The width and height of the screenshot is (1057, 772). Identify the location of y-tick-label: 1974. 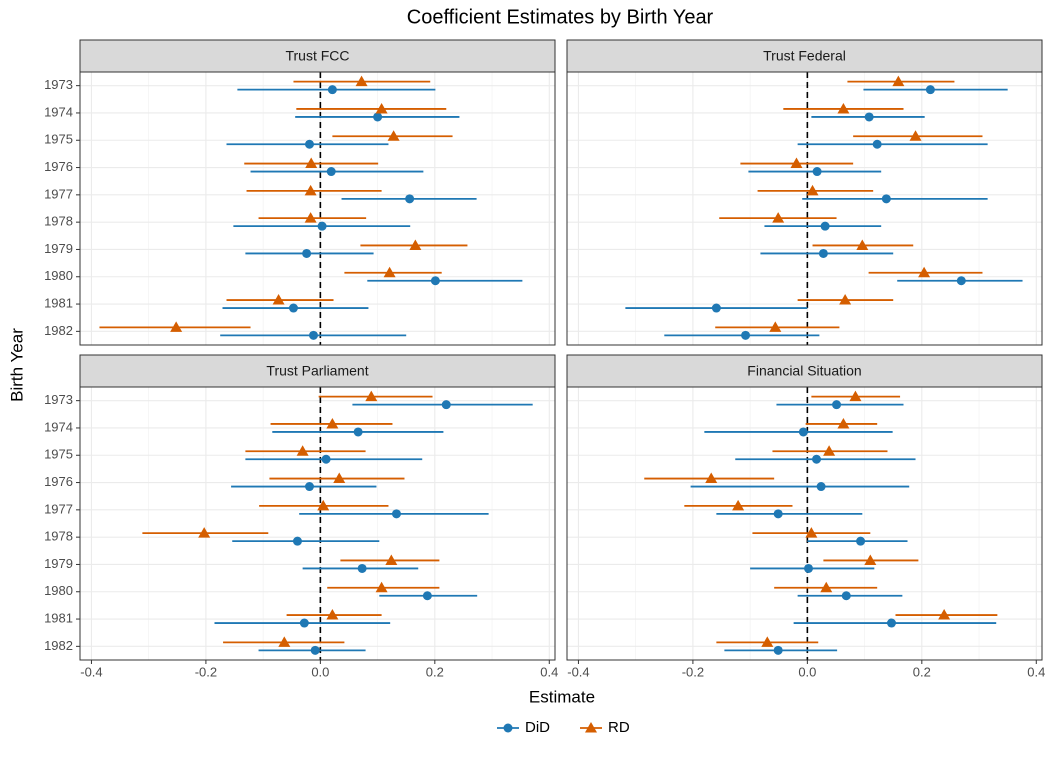
(58, 426).